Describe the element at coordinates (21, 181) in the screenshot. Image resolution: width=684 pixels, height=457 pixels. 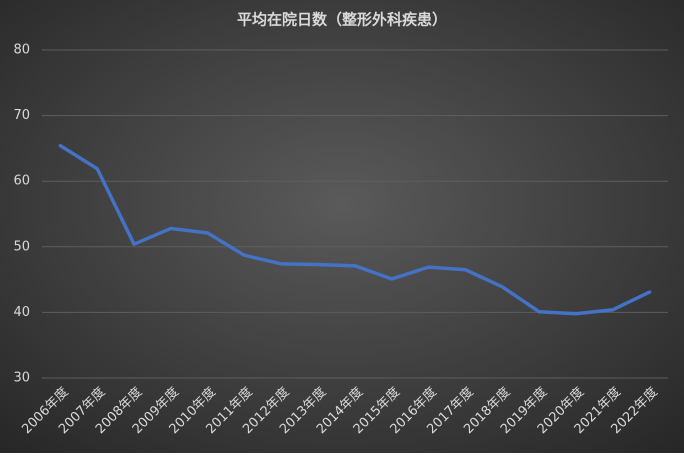
I see `y-tick-label: 60` at that location.